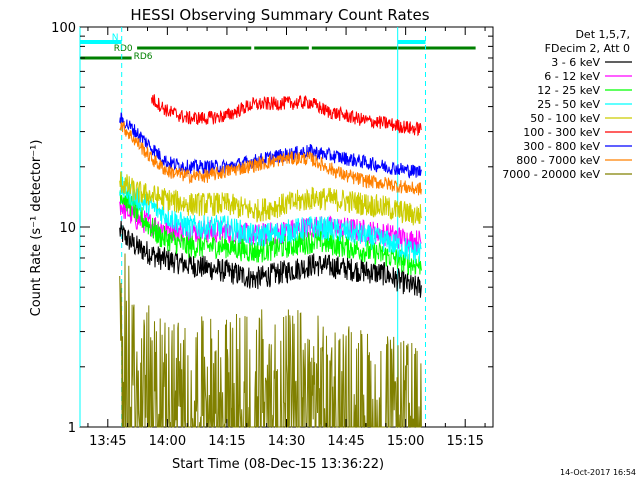 The width and height of the screenshot is (640, 480). I want to click on x-tick-label: 14:30, so click(286, 441).